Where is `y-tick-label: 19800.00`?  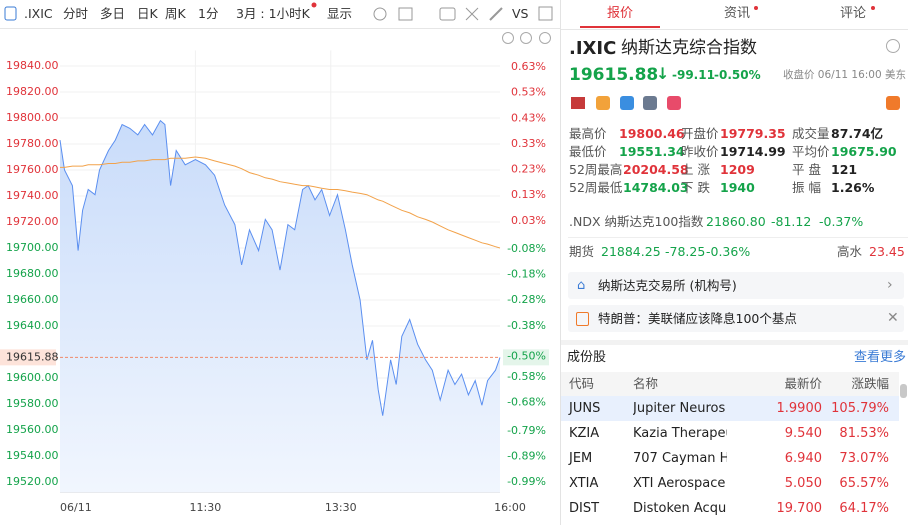
y-tick-label: 19800.00 is located at coordinates (32, 117).